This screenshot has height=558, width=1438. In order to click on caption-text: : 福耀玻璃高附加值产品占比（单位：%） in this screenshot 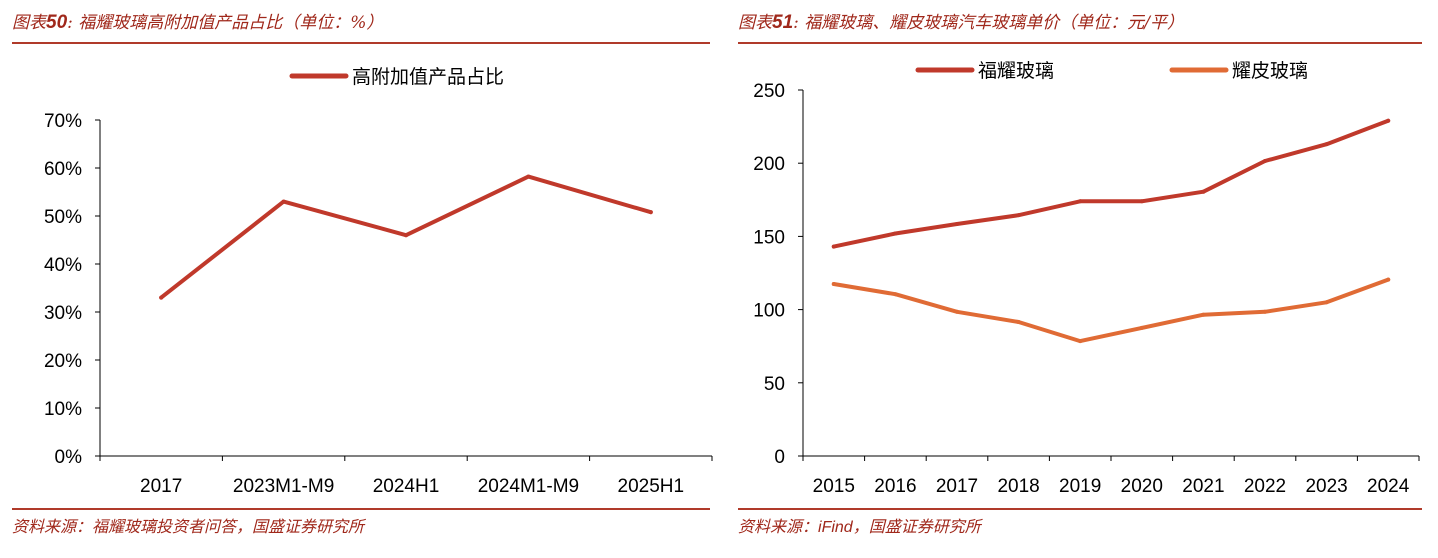, I will do `click(225, 23)`.